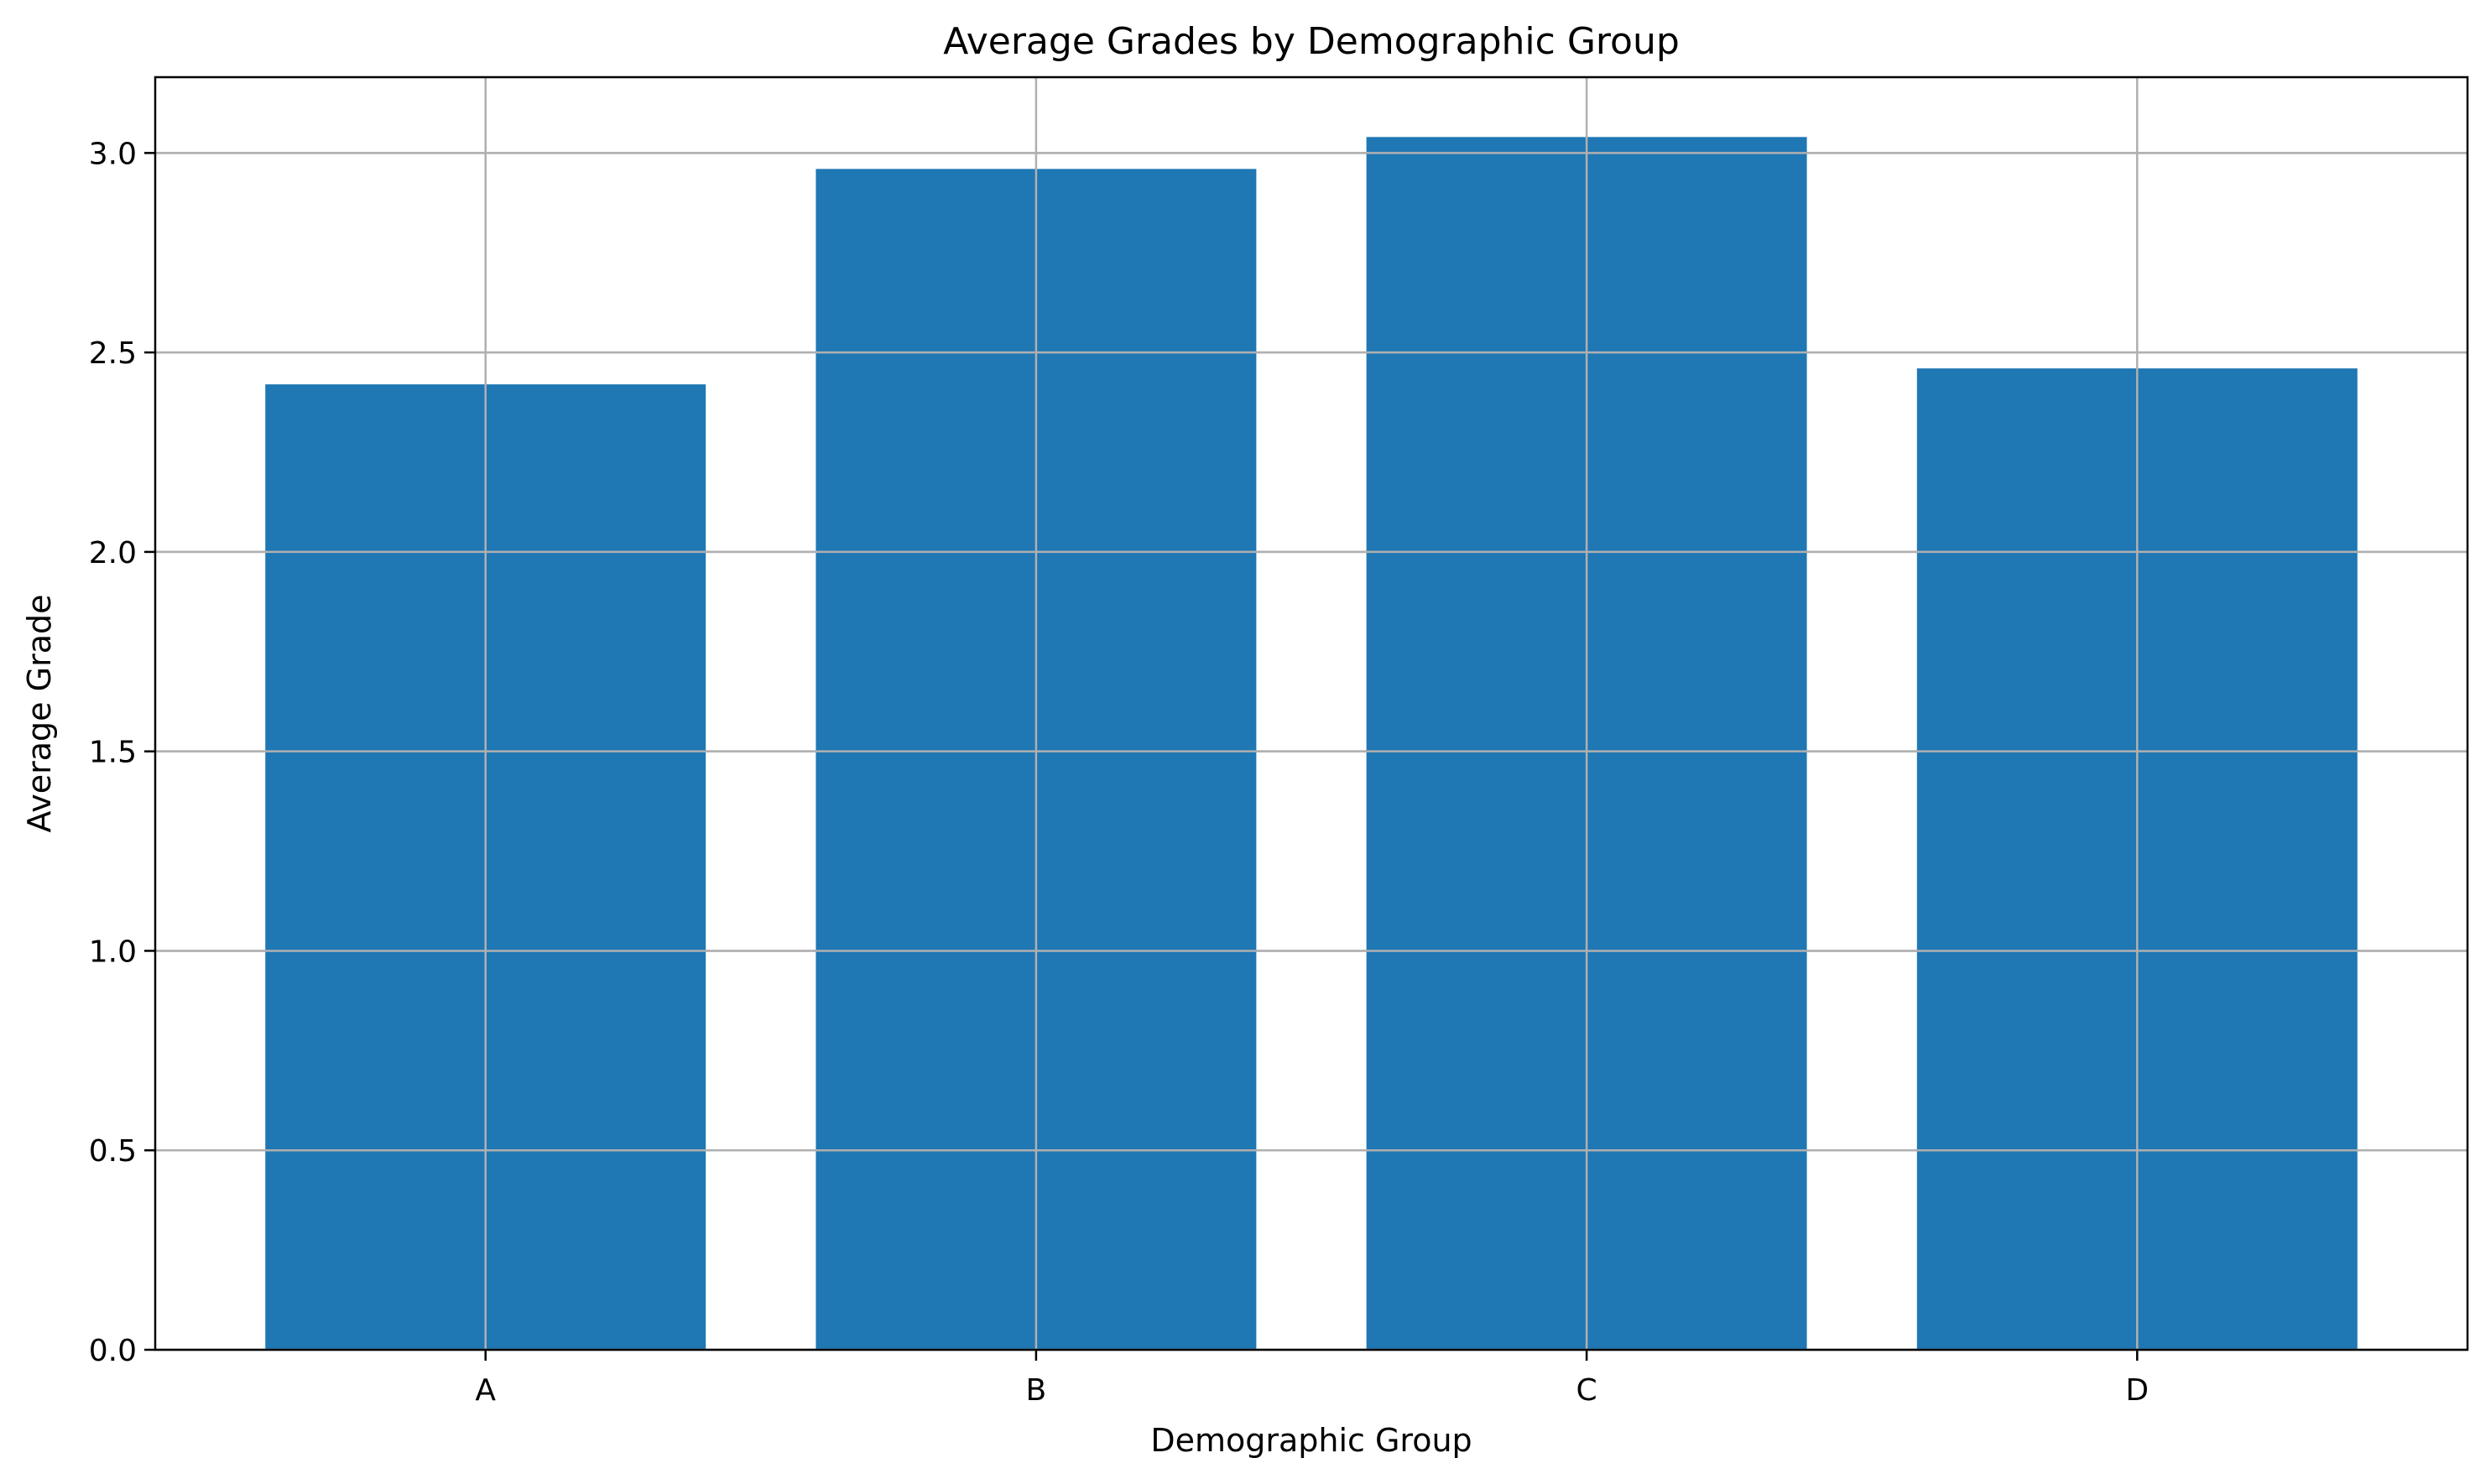 The width and height of the screenshot is (2491, 1484). Describe the element at coordinates (1036, 1390) in the screenshot. I see `x-tick-label-b: B` at that location.